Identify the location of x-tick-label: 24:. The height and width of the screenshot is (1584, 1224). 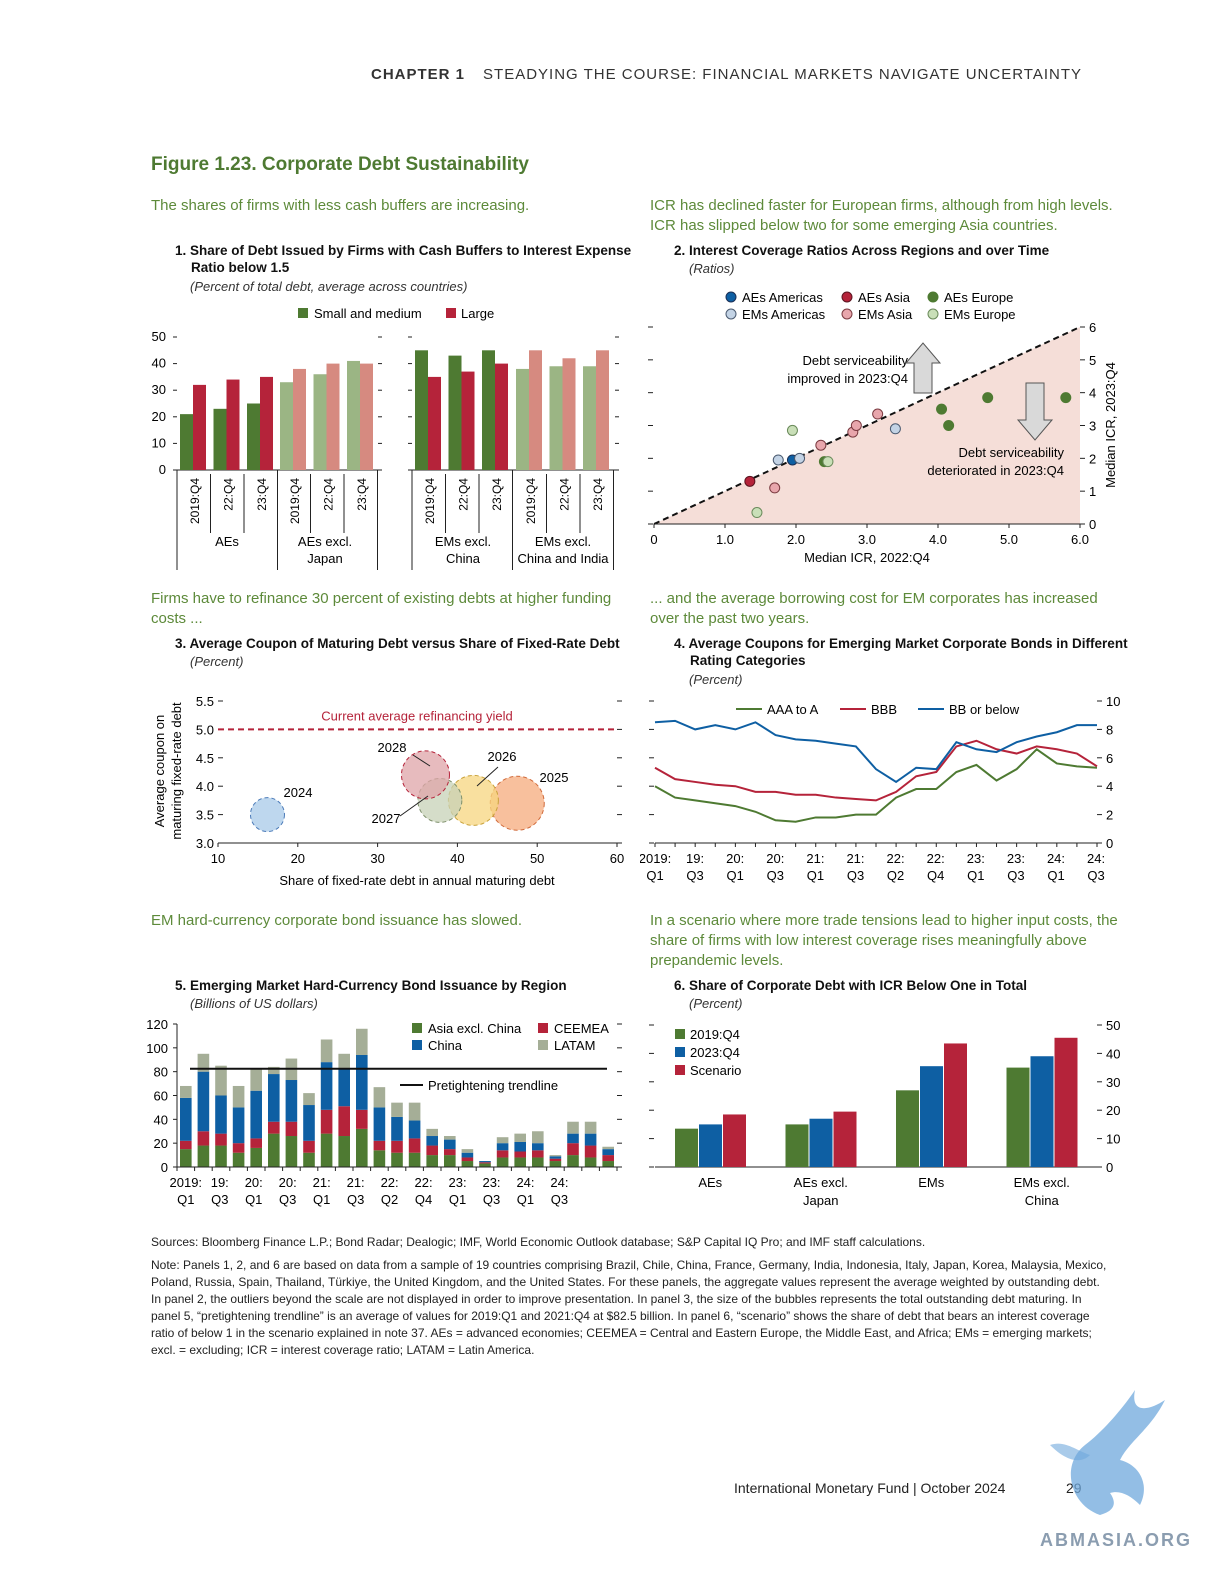
(525, 1182).